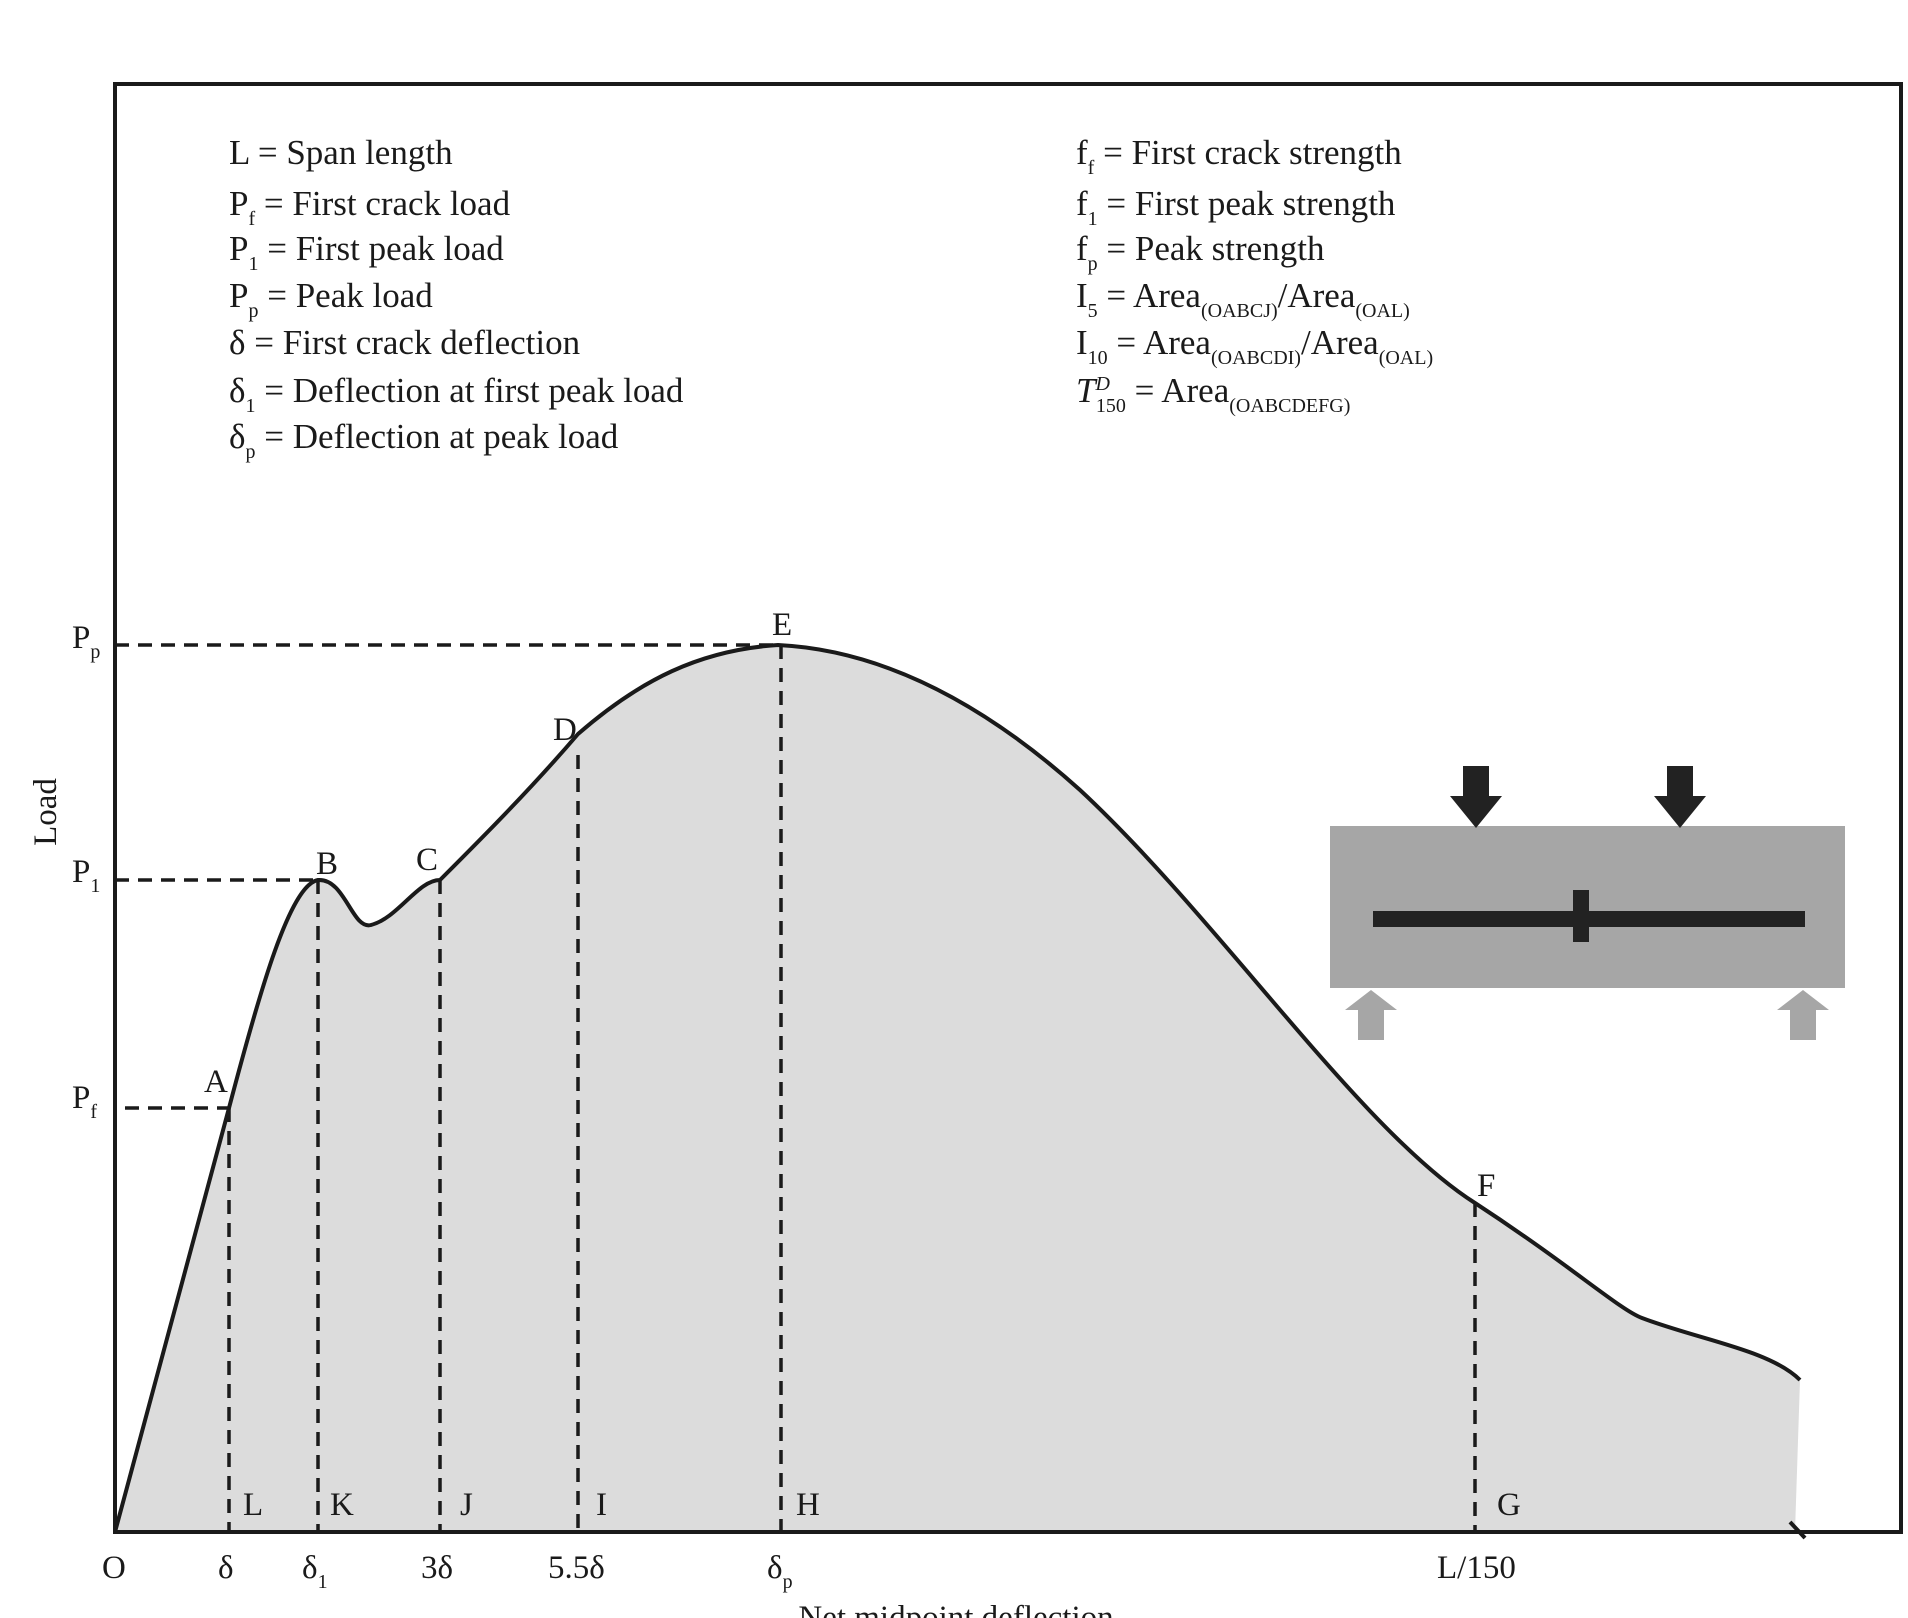 Image resolution: width=1908 pixels, height=1618 pixels. I want to click on x-axis-label: Net midpoint deflection, so click(955, 1609).